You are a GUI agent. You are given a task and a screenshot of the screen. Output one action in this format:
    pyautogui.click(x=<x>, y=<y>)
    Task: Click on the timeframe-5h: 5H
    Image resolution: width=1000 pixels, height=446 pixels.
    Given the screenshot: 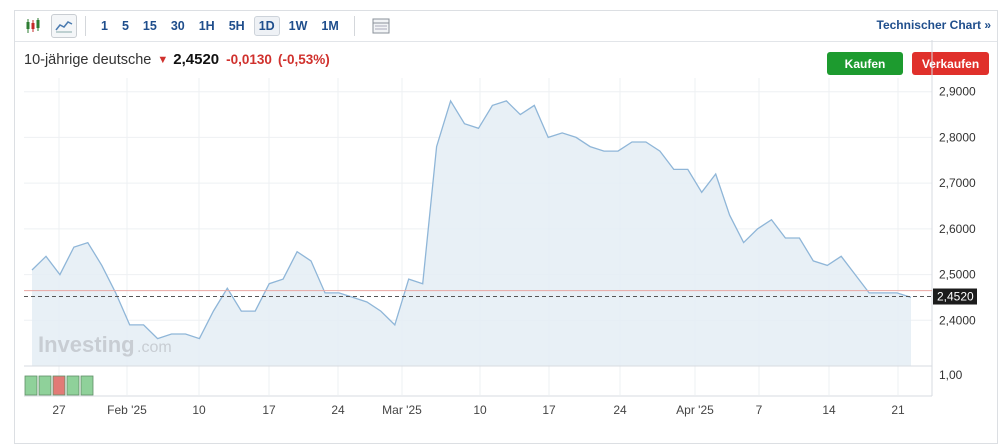 What is the action you would take?
    pyautogui.click(x=236, y=26)
    